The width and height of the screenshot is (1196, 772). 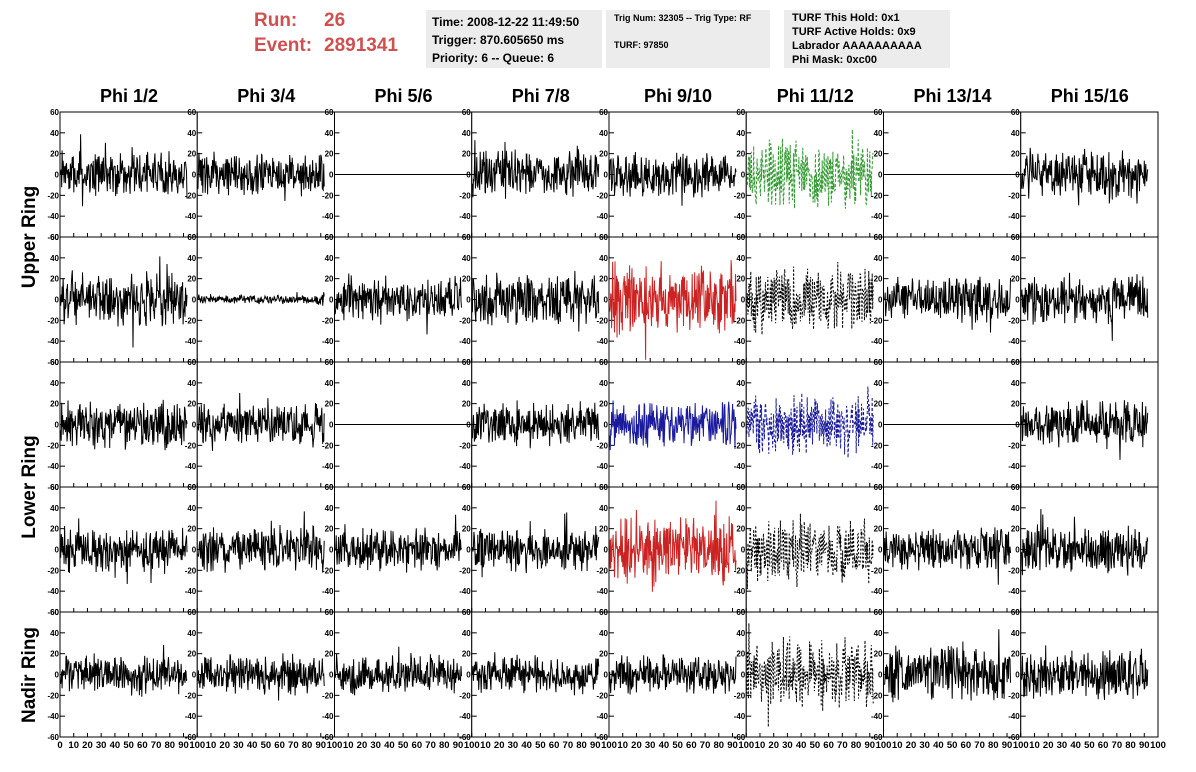 I want to click on turf-active-line: TURF Active Holds: 0x9, so click(x=854, y=32).